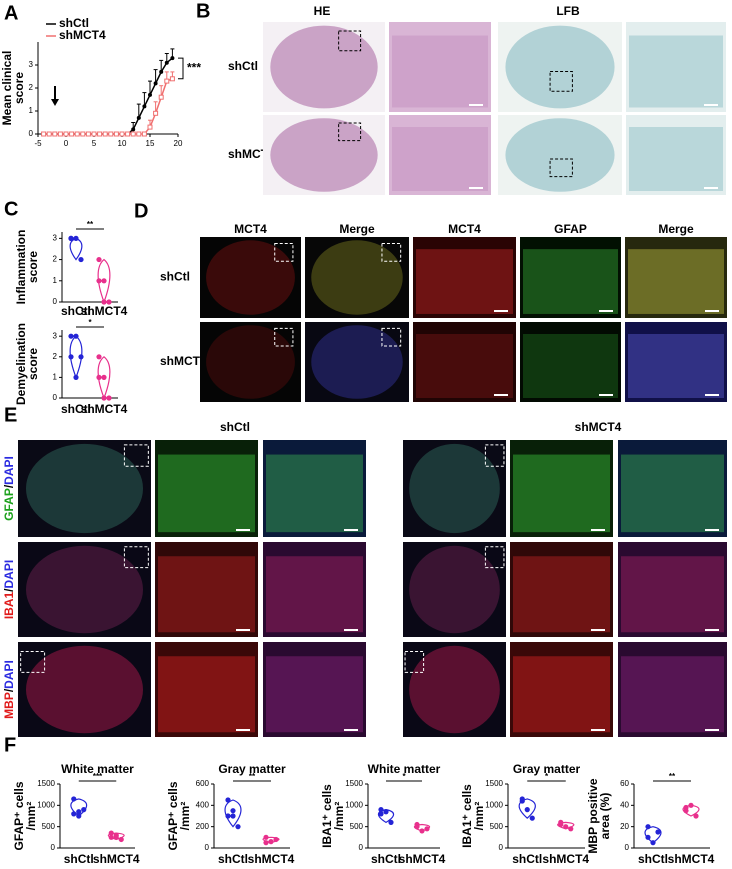  I want to click on column-header: GFAP, so click(570, 229).